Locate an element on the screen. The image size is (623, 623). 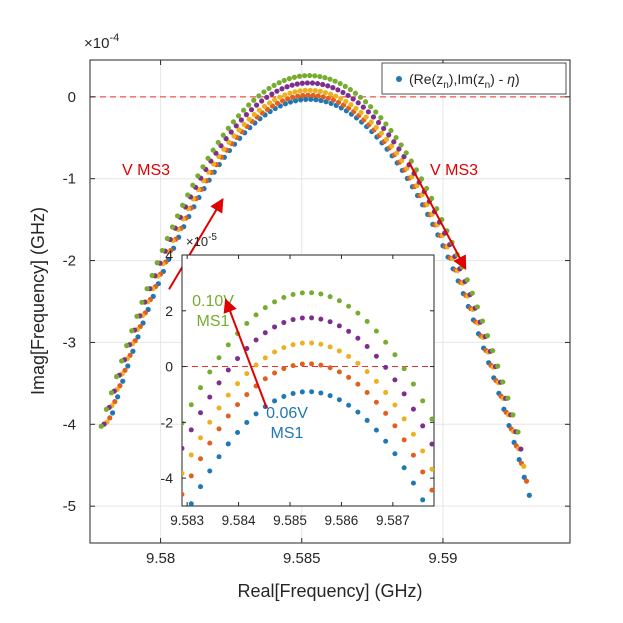
annotation-right: V MS3 is located at coordinates (443, 215).